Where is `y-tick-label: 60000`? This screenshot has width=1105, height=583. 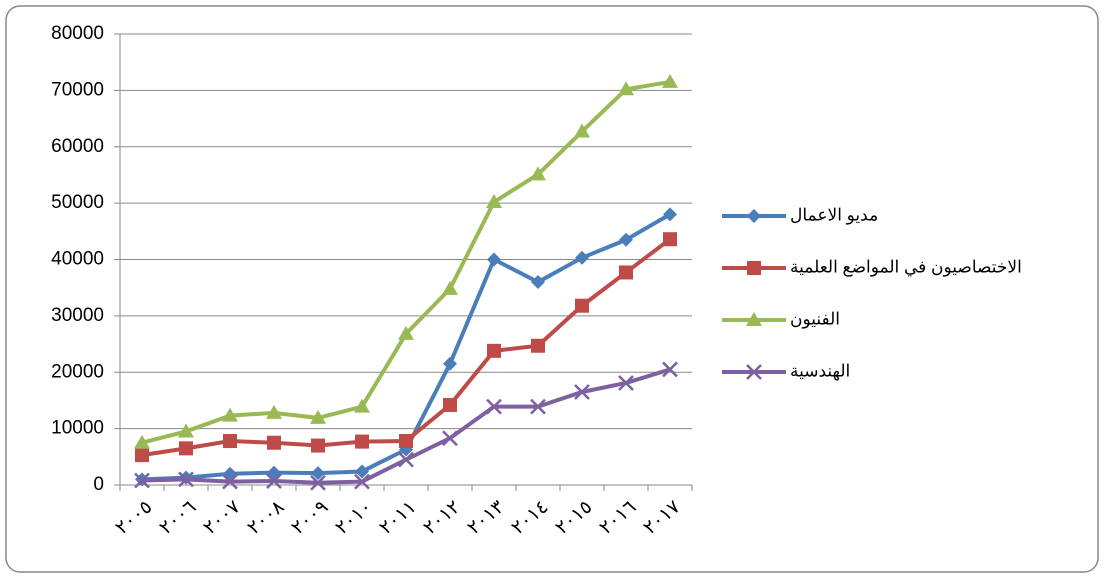 y-tick-label: 60000 is located at coordinates (77, 146).